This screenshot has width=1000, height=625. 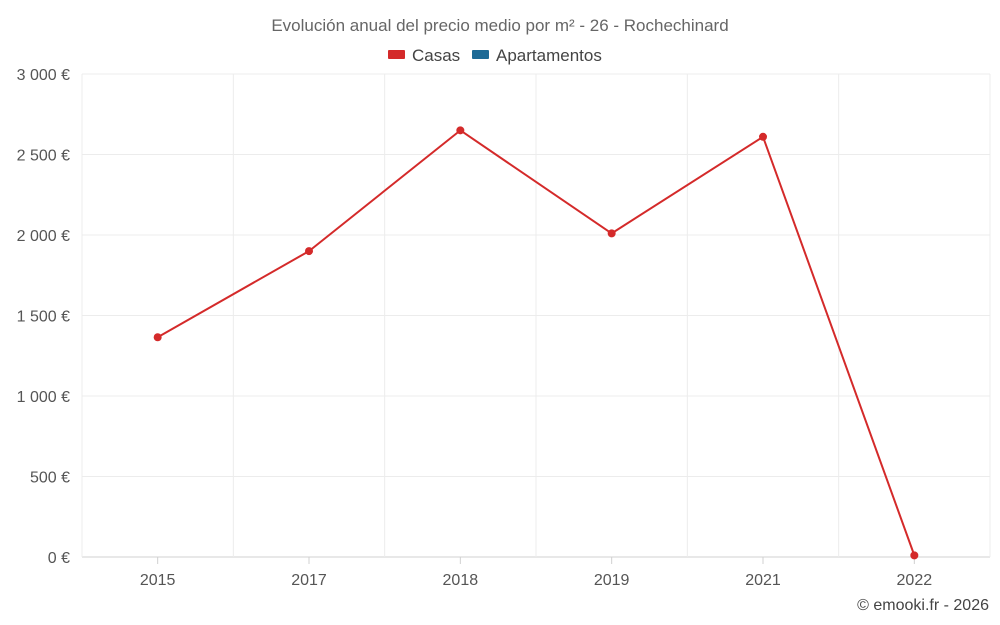 I want to click on credit-text: © emooki.fr - 2026, so click(x=923, y=605).